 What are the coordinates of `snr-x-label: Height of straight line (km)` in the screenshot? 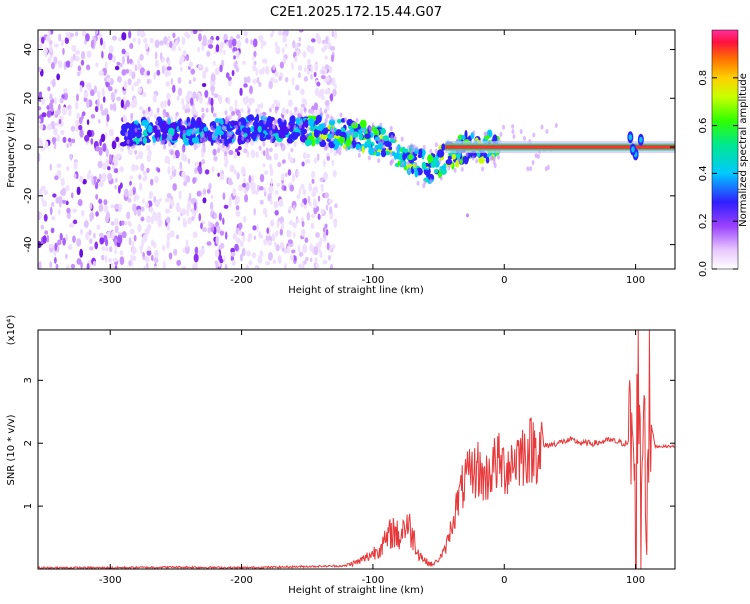 It's located at (356, 590).